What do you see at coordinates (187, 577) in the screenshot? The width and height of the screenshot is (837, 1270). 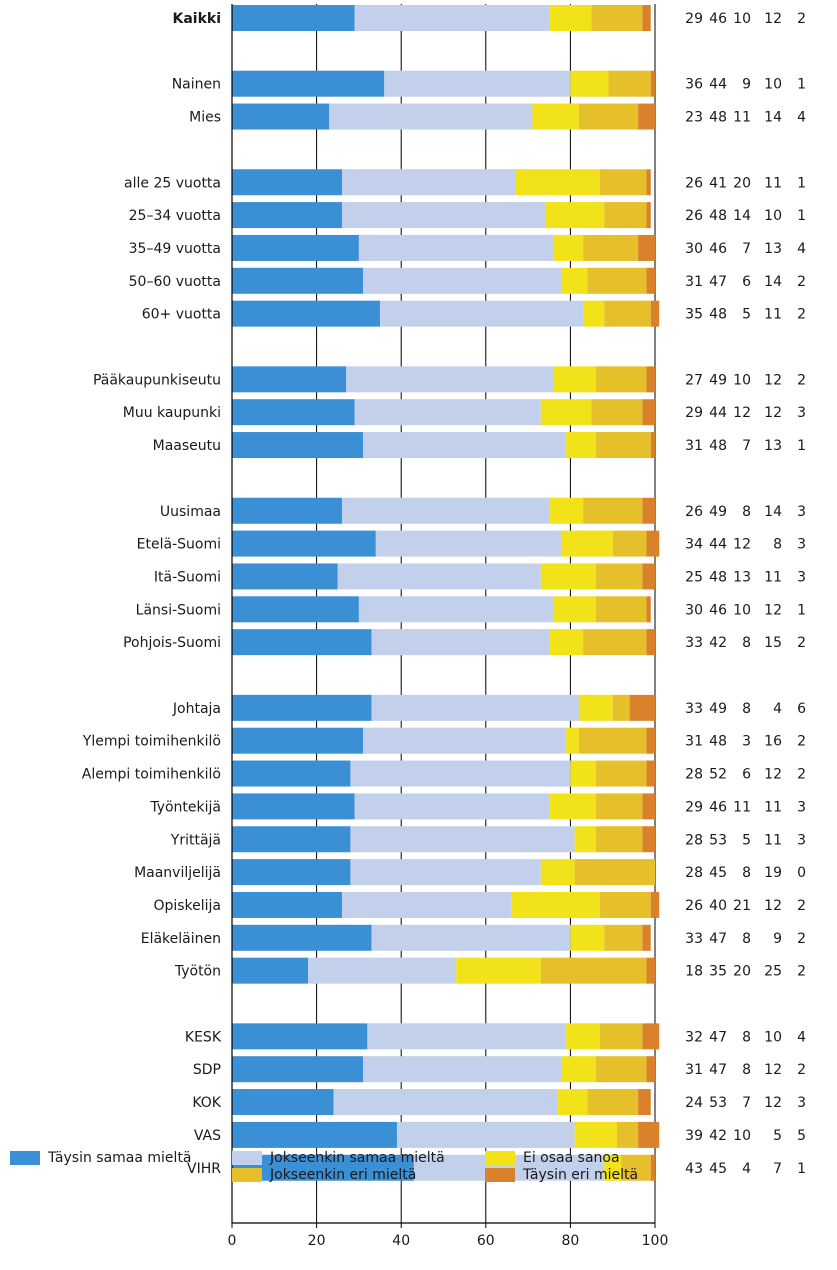 I see `row-label: Itä-Suomi` at bounding box center [187, 577].